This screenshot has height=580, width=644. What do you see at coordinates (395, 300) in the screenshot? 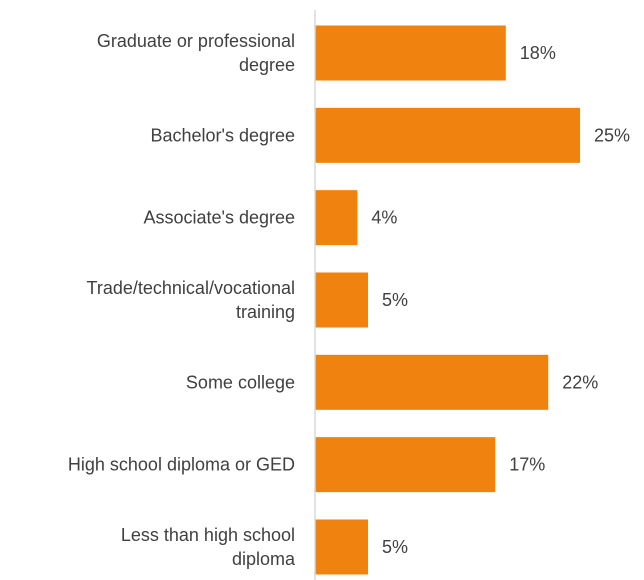
I see `data-label-3: 5%` at bounding box center [395, 300].